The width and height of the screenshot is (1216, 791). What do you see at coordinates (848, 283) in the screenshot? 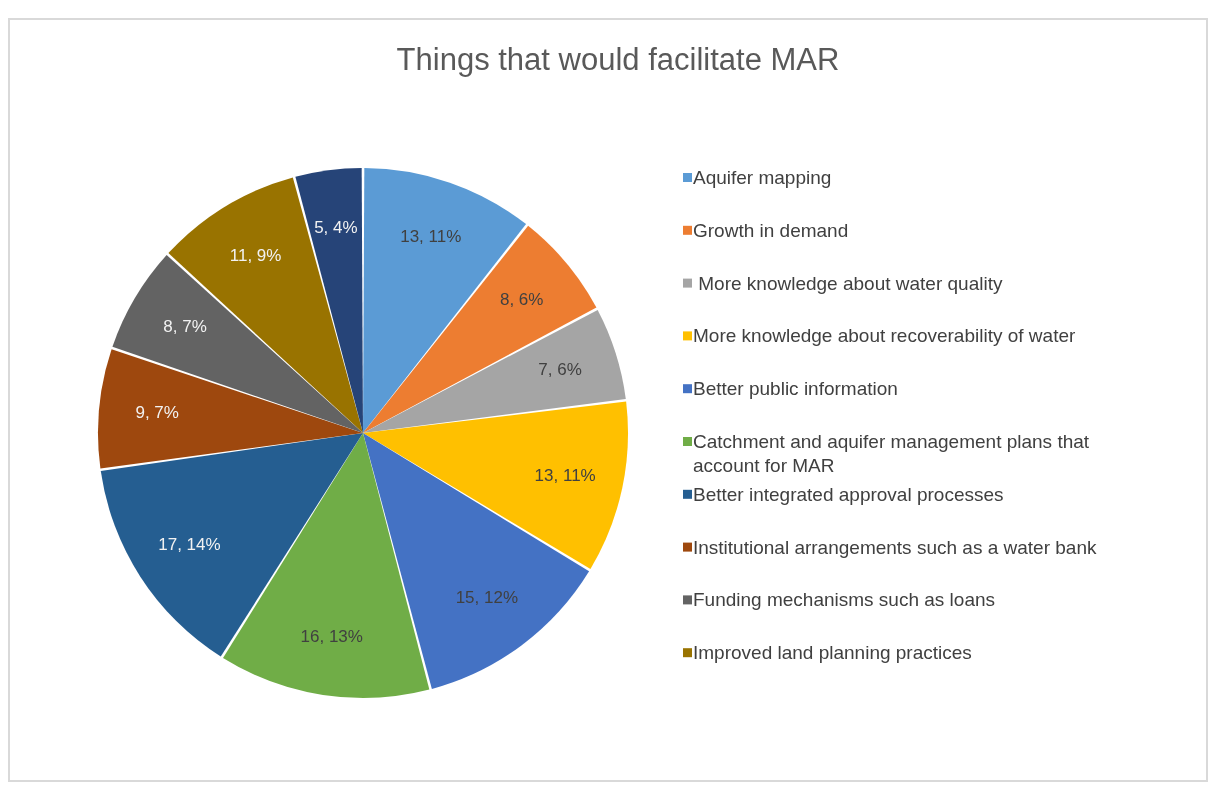
I see `legend-label: More knowledge about water quality` at bounding box center [848, 283].